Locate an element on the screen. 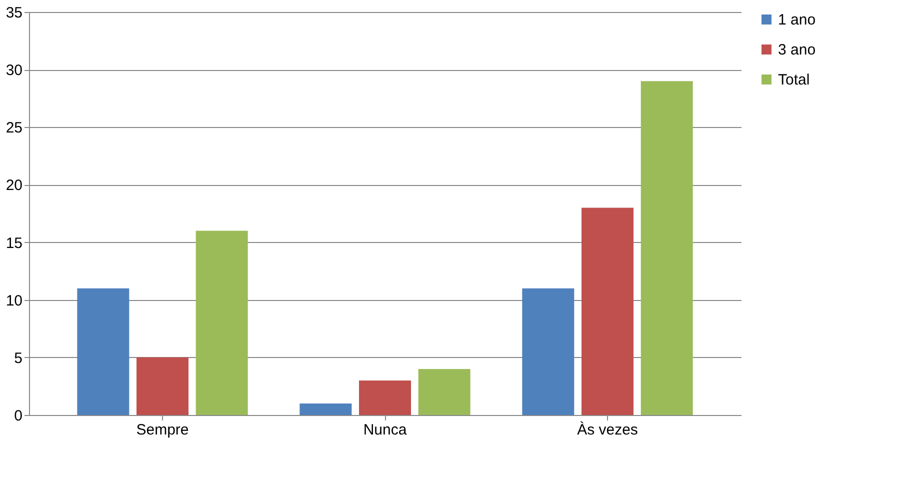 The height and width of the screenshot is (493, 904). y-tick-label: 5 is located at coordinates (18, 358).